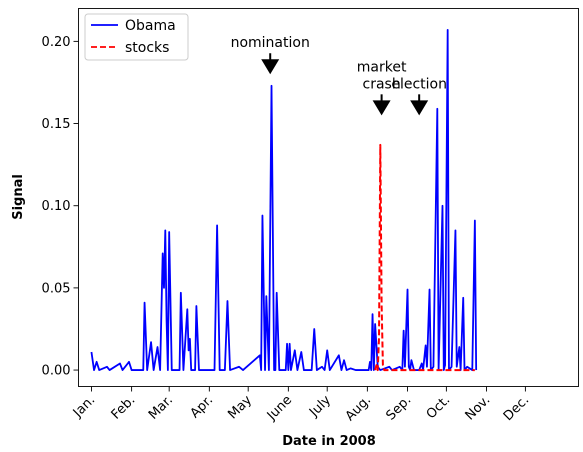  I want to click on y-axis: 0.00 0.05 0.10 0.15 0.20, so click(60, 207).